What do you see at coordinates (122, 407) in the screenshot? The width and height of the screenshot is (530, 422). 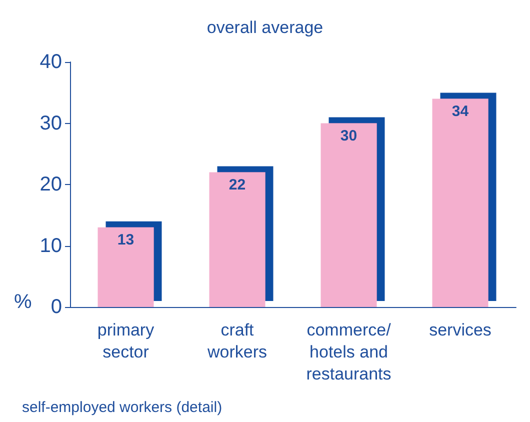 I see `text: self-employed workers (detail)` at bounding box center [122, 407].